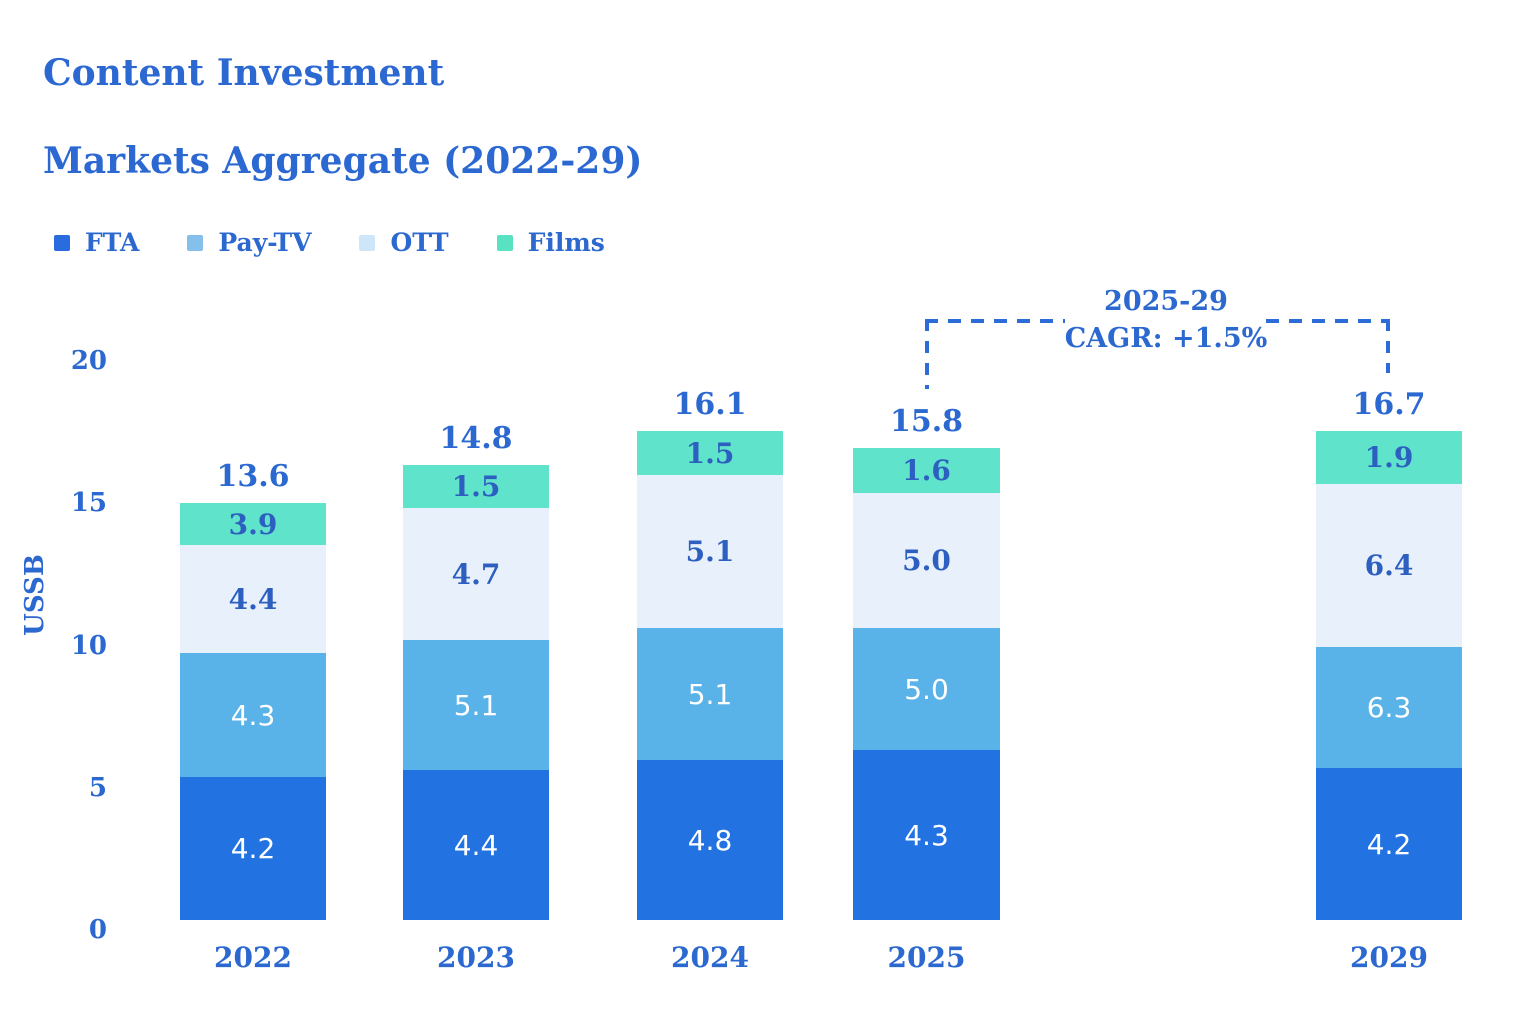 The image size is (1536, 1024). I want to click on segment-value-pay-tv-2029: 6.3, so click(1389, 707).